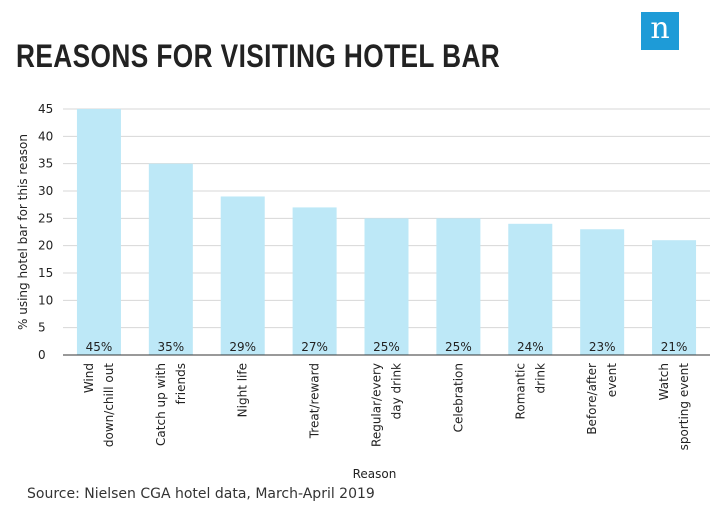  What do you see at coordinates (45, 109) in the screenshot?
I see `y-tick-label: 45` at bounding box center [45, 109].